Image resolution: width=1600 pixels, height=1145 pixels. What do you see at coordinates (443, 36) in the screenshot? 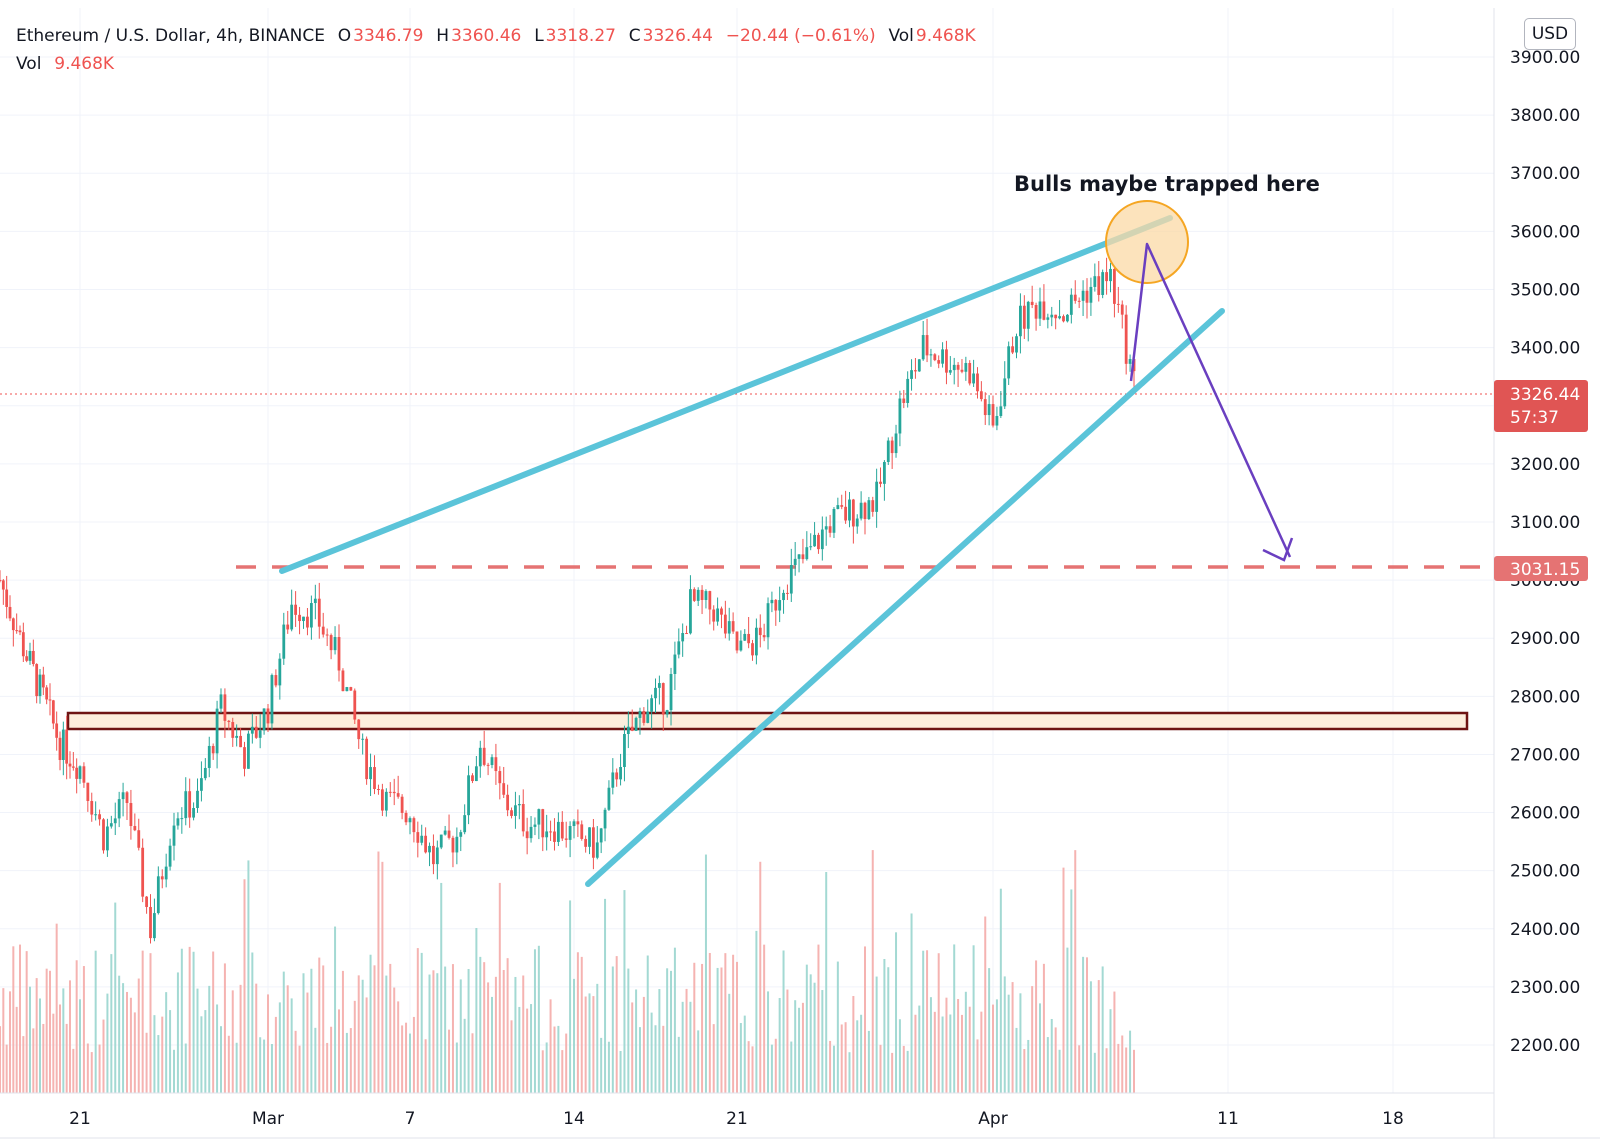
I see `high-label: H` at bounding box center [443, 36].